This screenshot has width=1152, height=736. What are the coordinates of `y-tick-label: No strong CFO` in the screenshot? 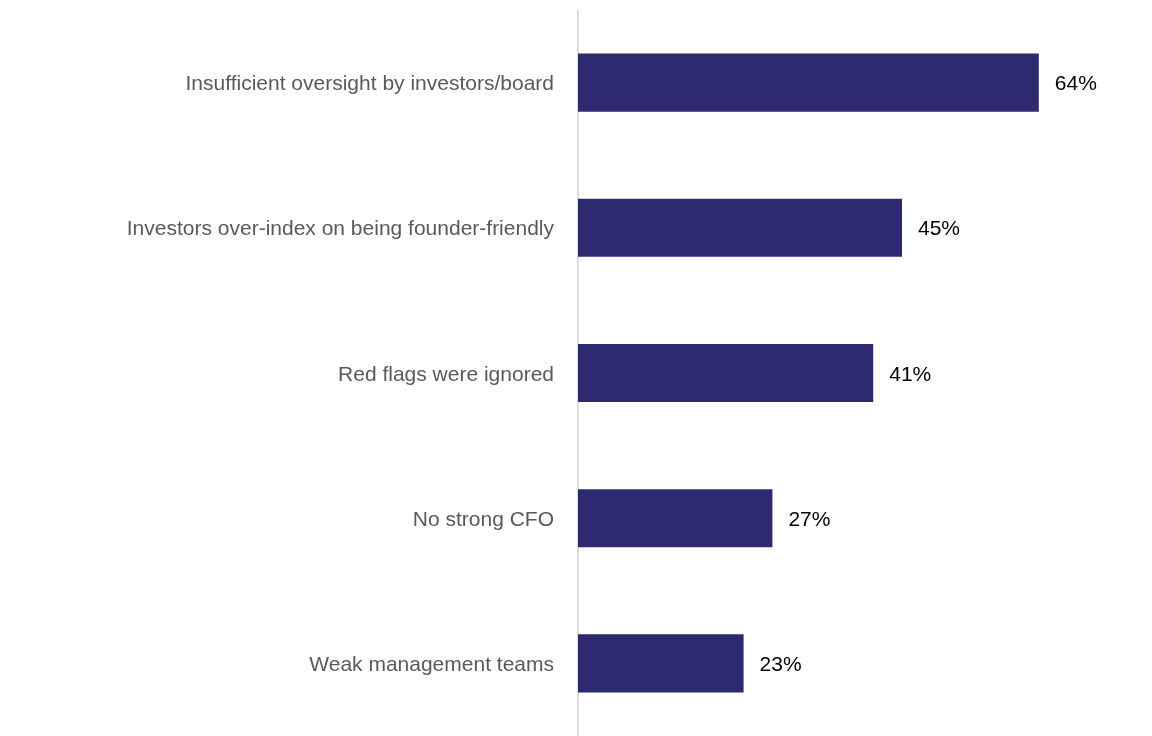 It's located at (483, 518).